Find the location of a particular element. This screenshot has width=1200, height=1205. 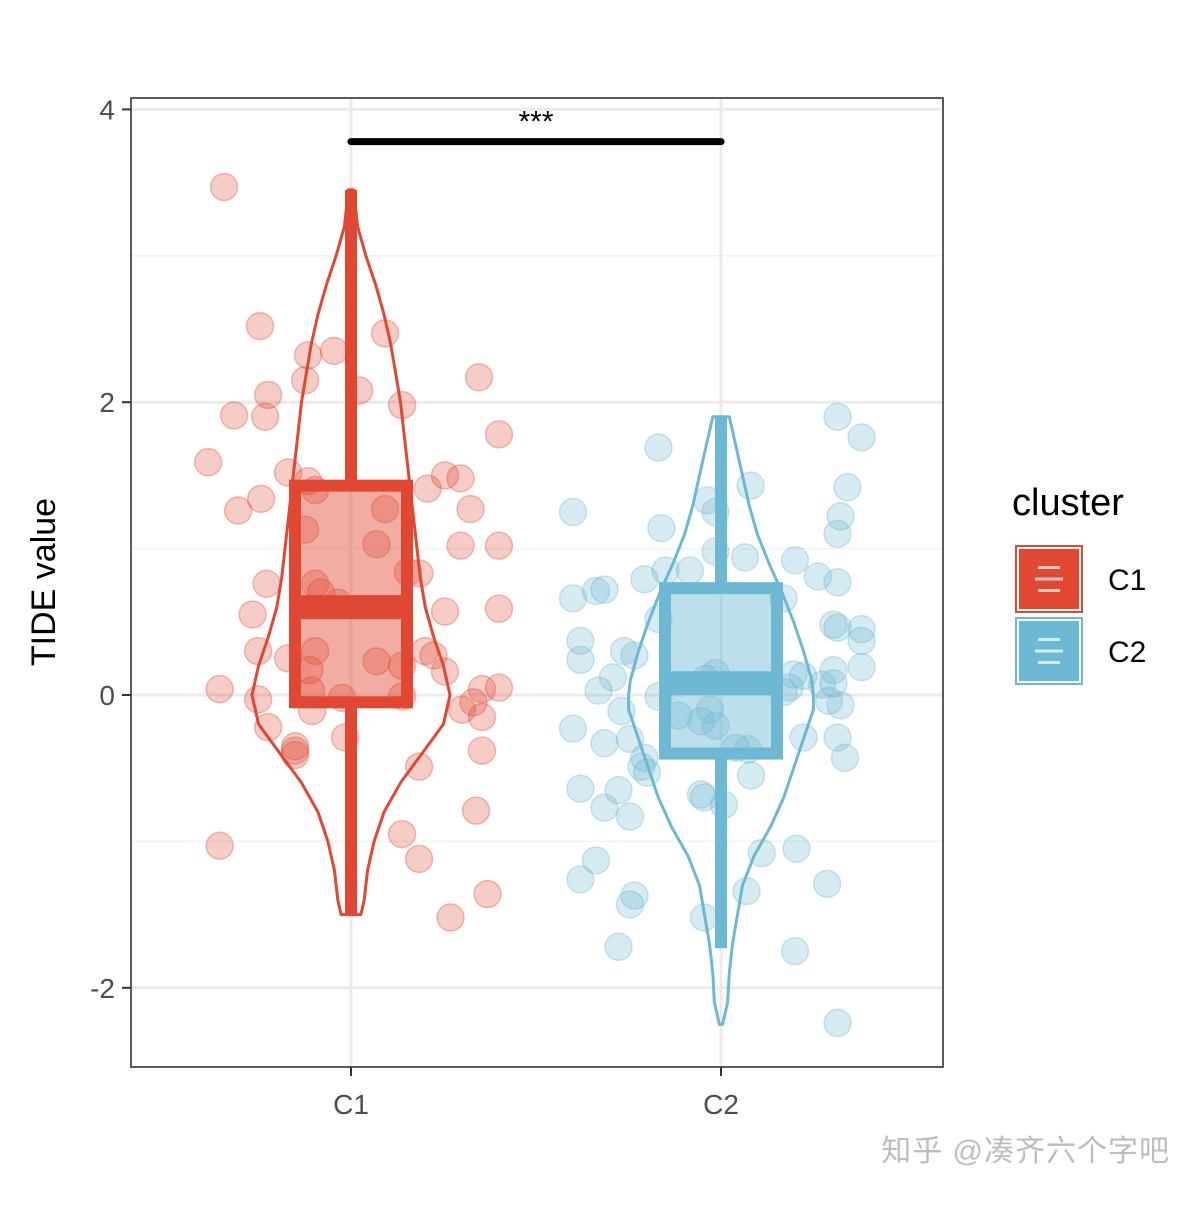

legend-key-inner is located at coordinates (1049, 579).